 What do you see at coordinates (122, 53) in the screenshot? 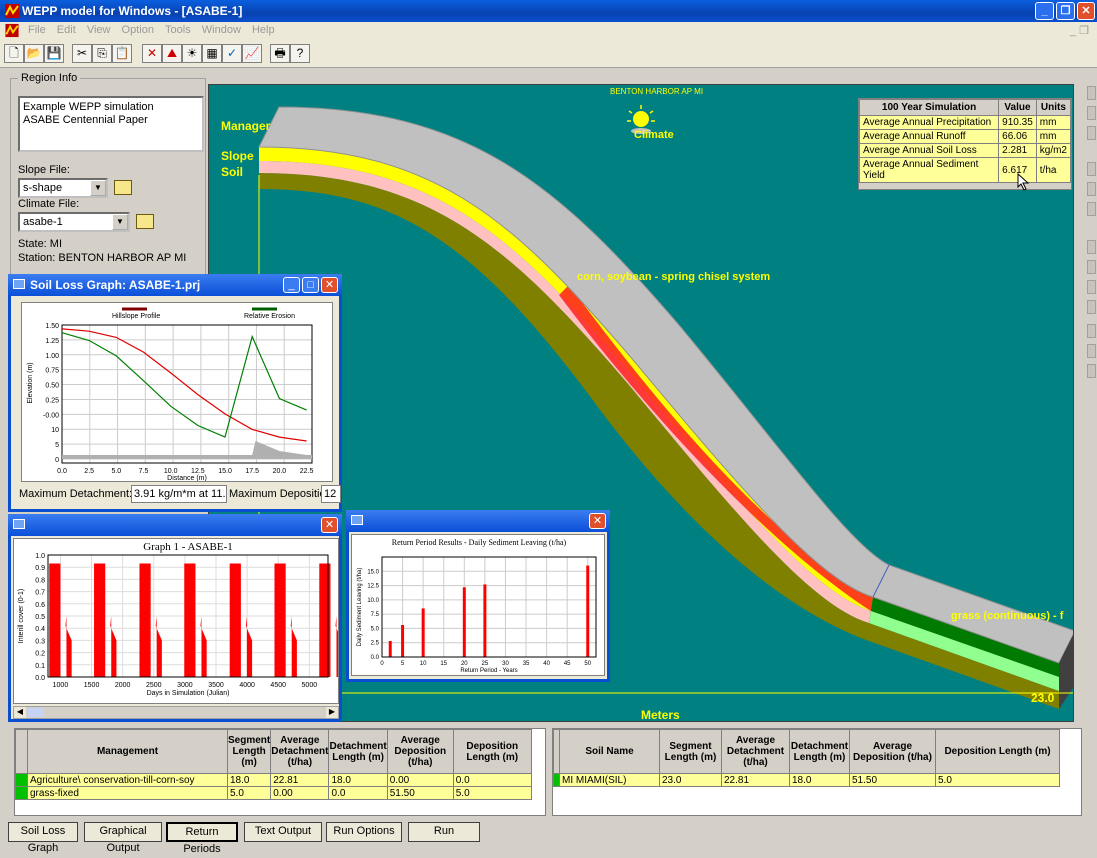
I see `paste-icon: 📋` at bounding box center [122, 53].